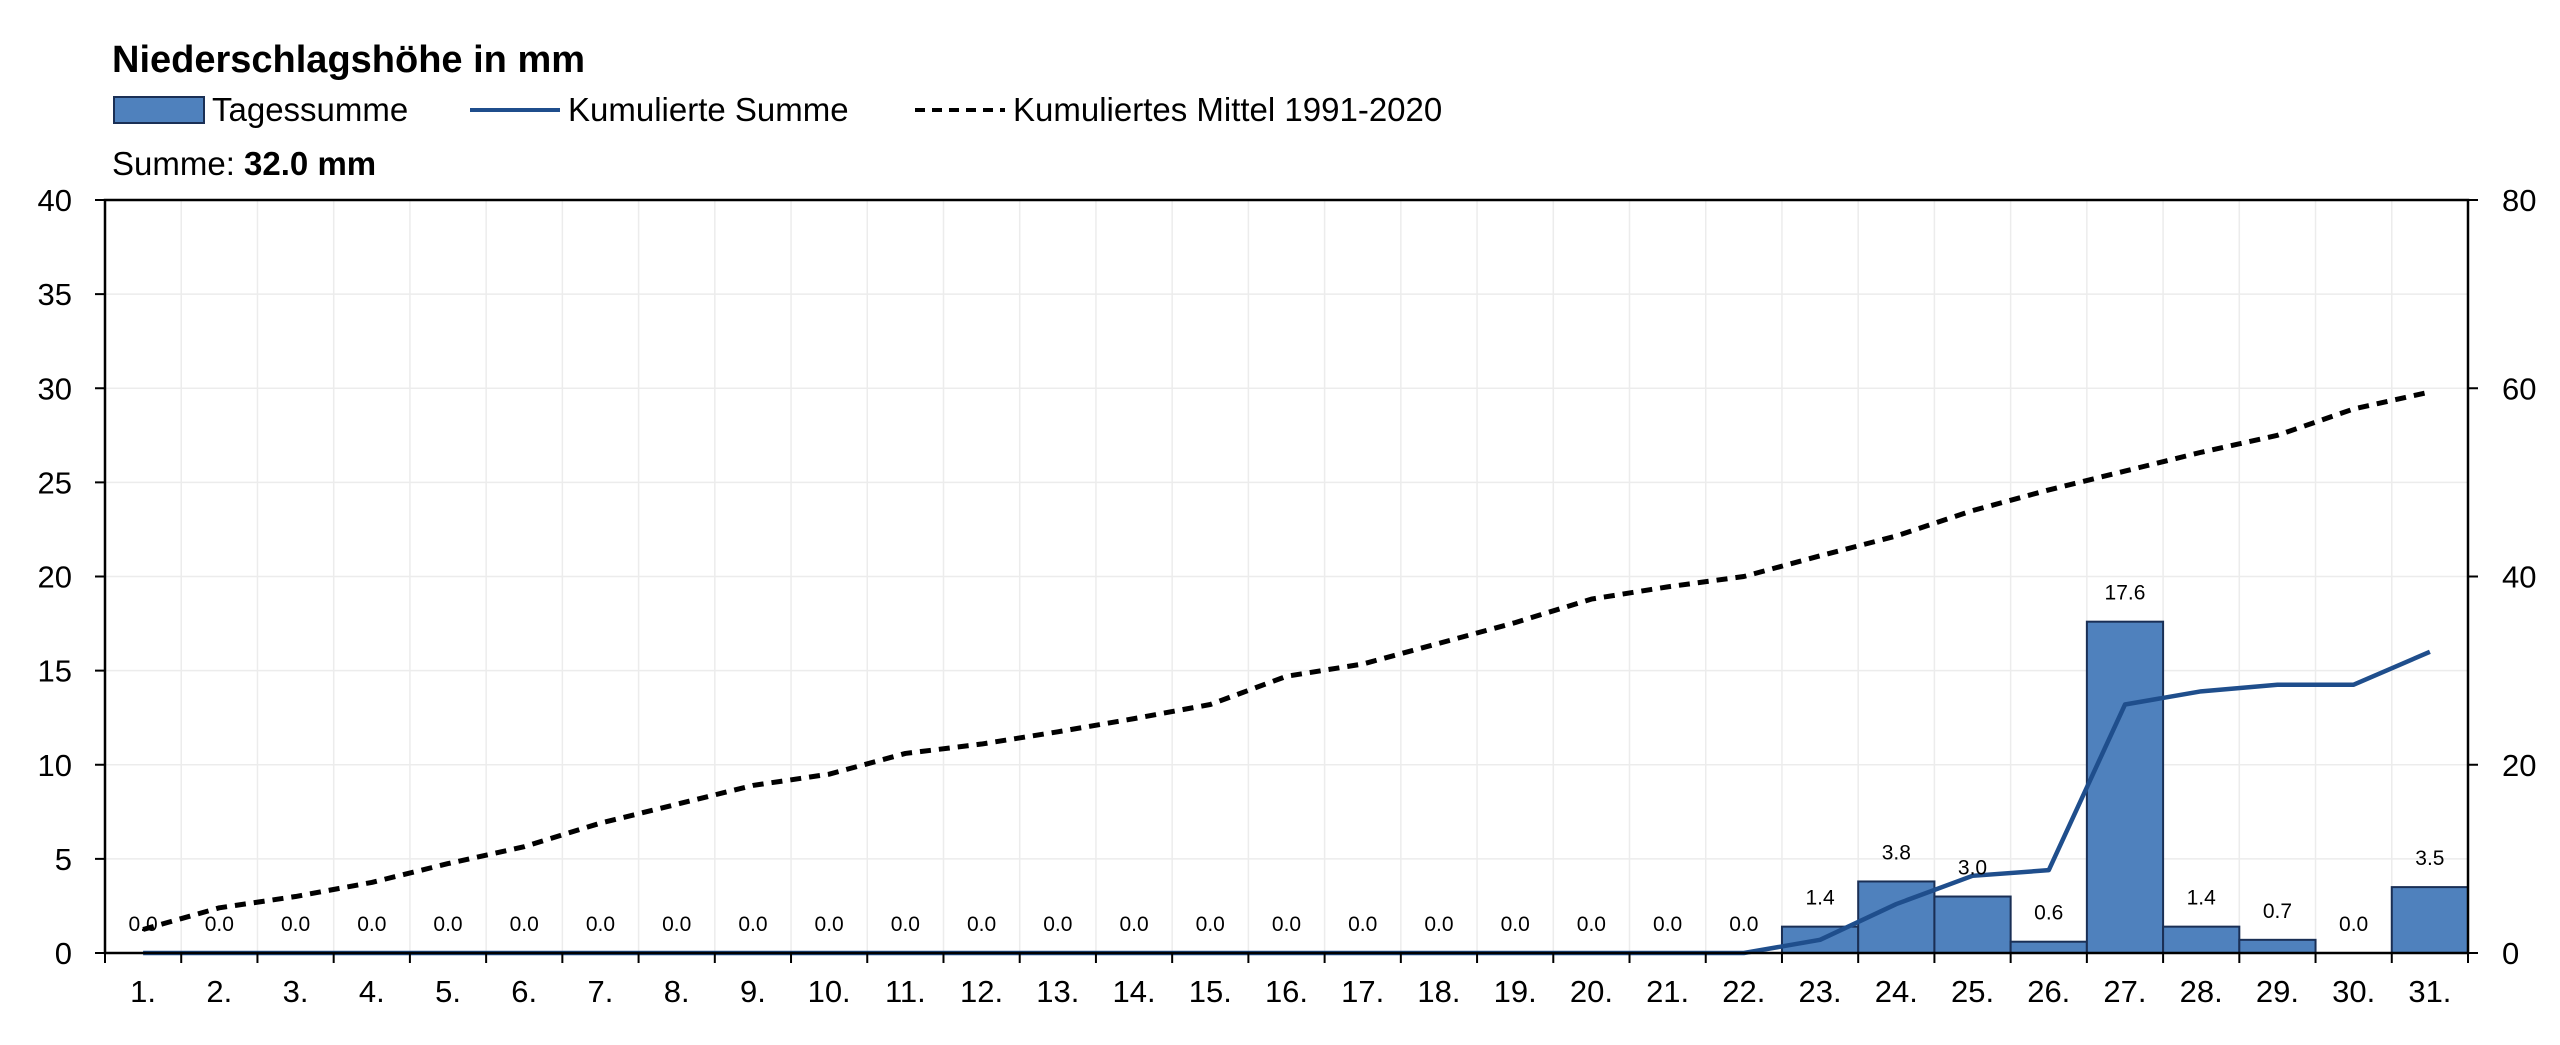 The image size is (2560, 1045). I want to click on y-left-tick-label: 30, so click(55, 388).